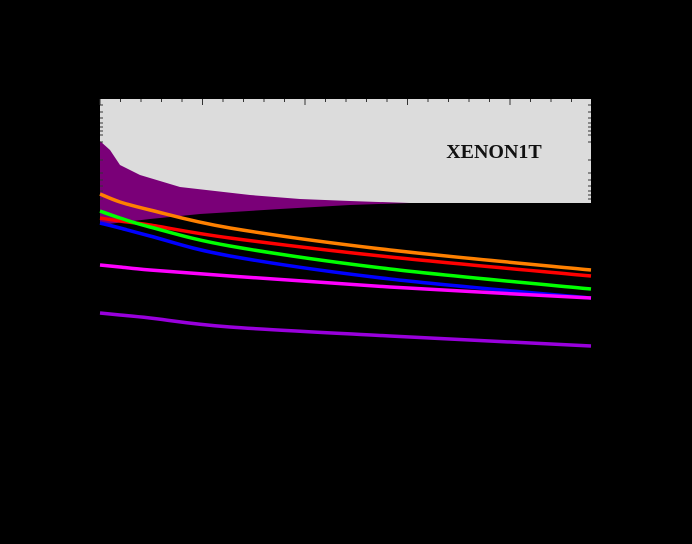  I want to click on series-line-red, so click(345, 247).